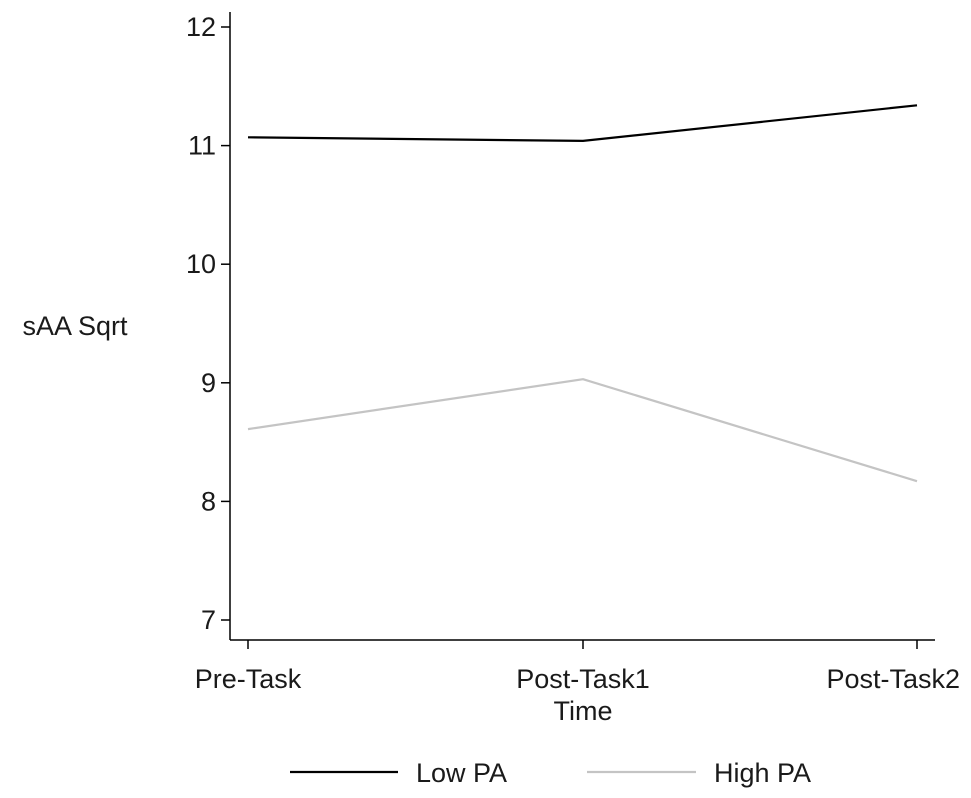  What do you see at coordinates (550, 773) in the screenshot?
I see `legend: Low PA High PA` at bounding box center [550, 773].